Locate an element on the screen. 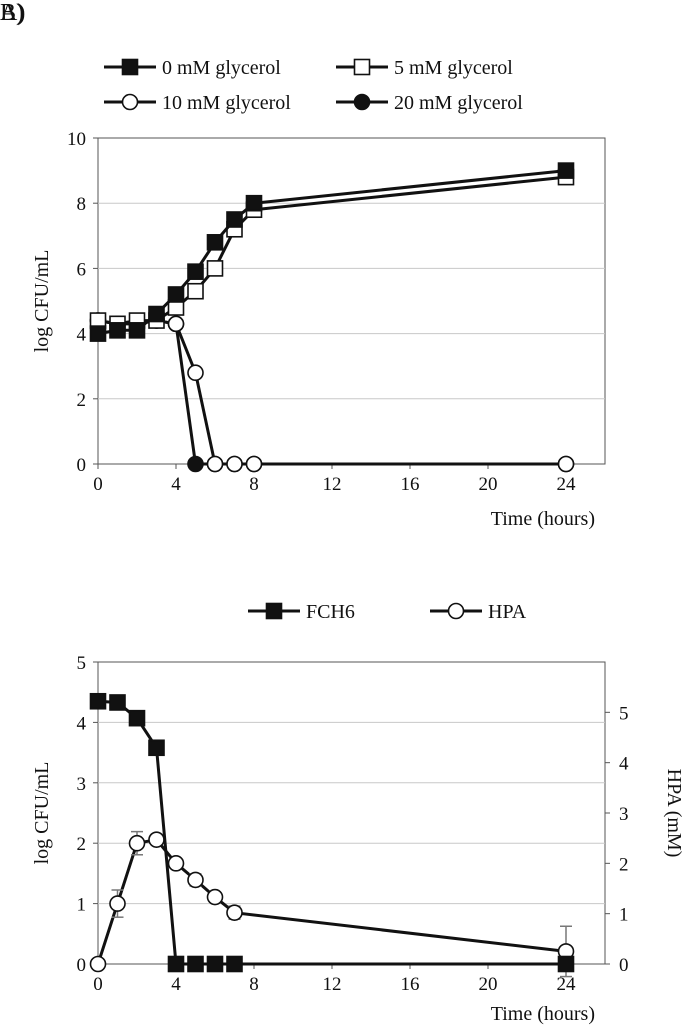 The width and height of the screenshot is (687, 1031). y-tick-label-b: 5 is located at coordinates (82, 663).